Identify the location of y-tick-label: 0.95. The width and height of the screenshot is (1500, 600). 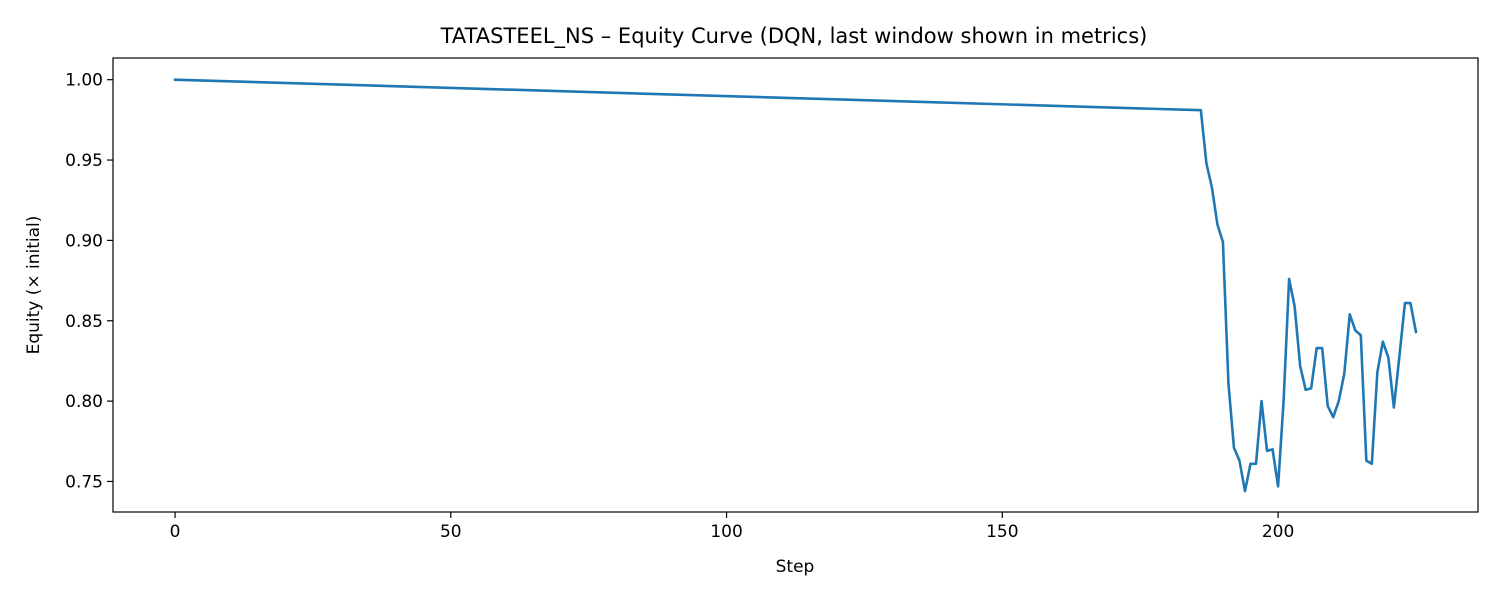
(84, 161).